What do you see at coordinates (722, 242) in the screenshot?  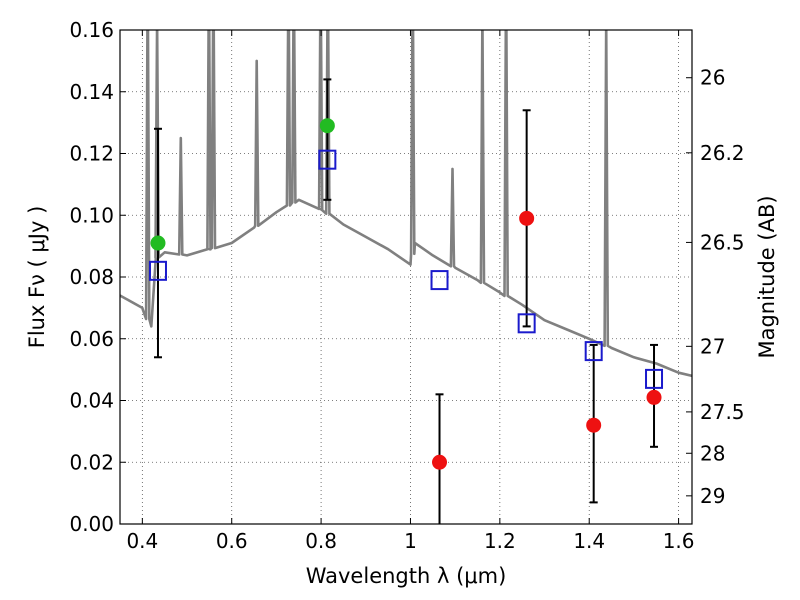 I see `y2-tick-label: 26.5` at bounding box center [722, 242].